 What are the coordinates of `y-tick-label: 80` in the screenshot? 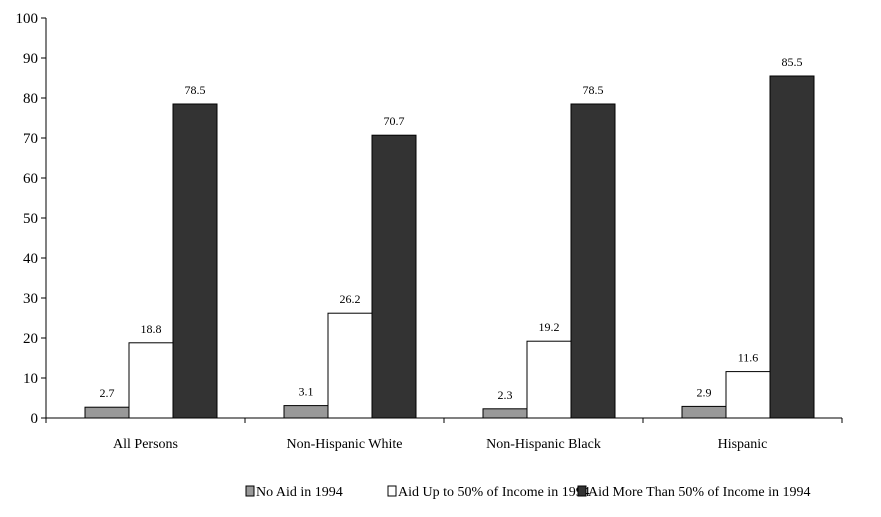 It's located at (30, 99).